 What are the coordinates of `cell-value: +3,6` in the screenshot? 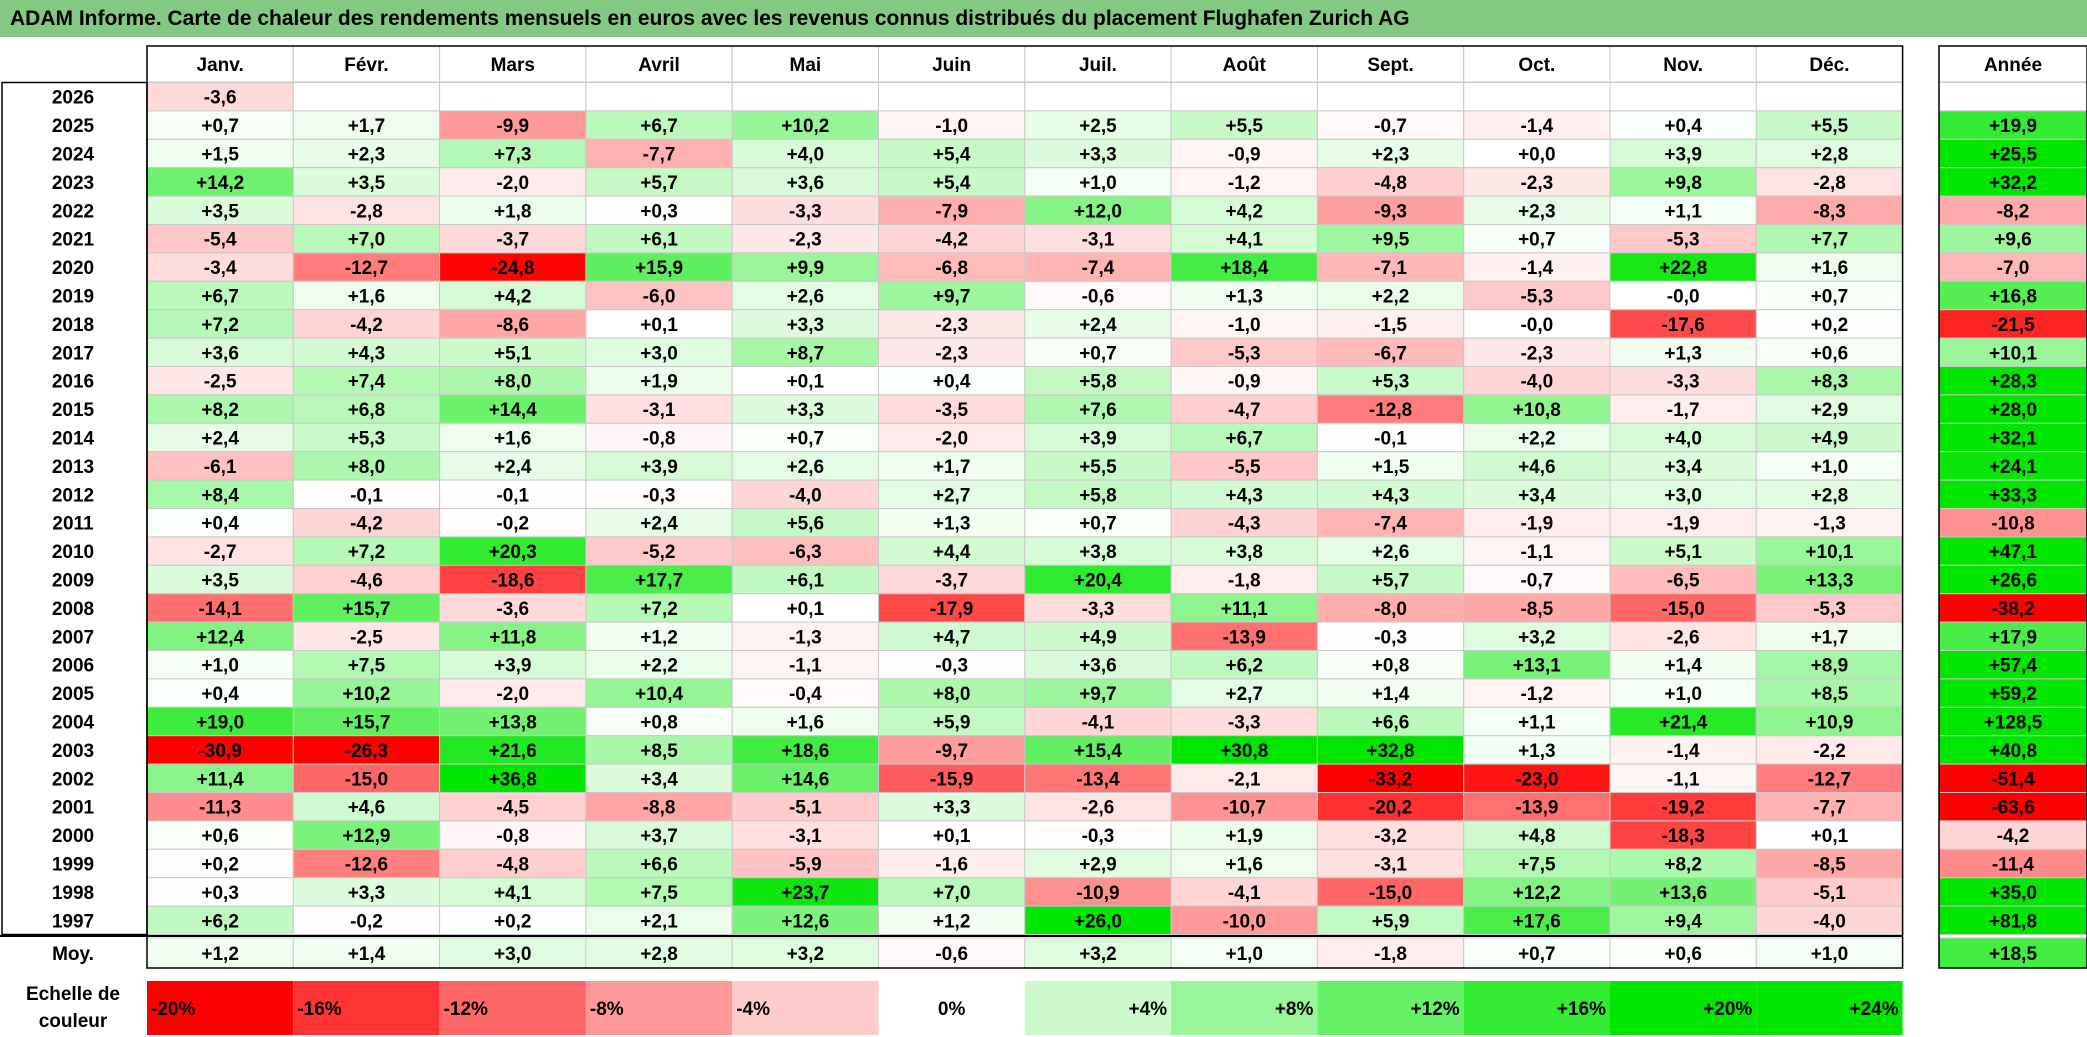 It's located at (806, 183).